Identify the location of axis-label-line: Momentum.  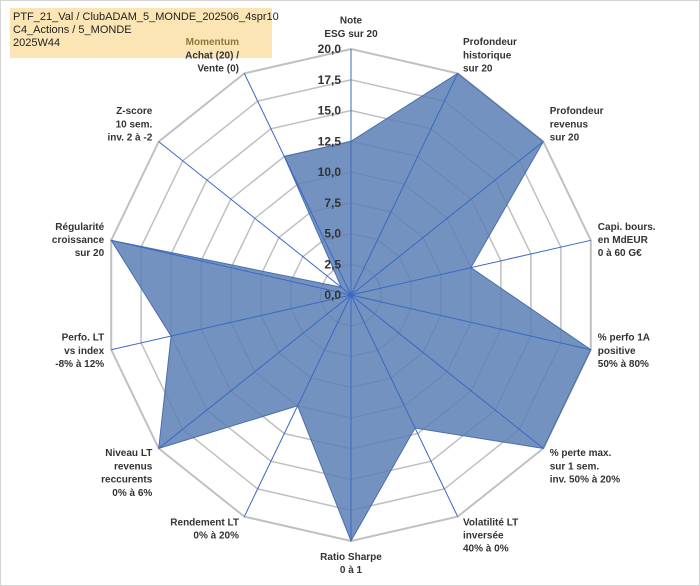
(212, 42).